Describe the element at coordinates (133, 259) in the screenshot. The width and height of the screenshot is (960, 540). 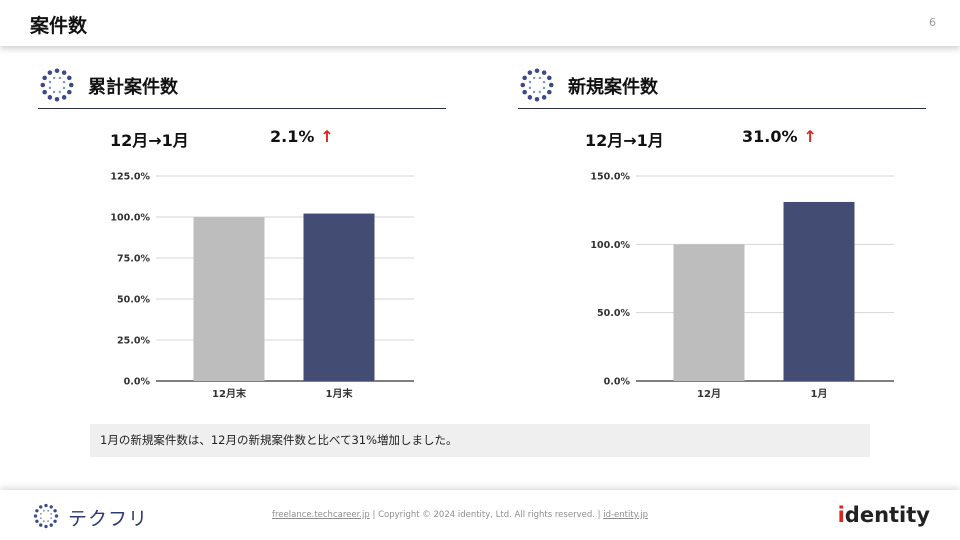
I see `y-tick-label: 75.0%` at that location.